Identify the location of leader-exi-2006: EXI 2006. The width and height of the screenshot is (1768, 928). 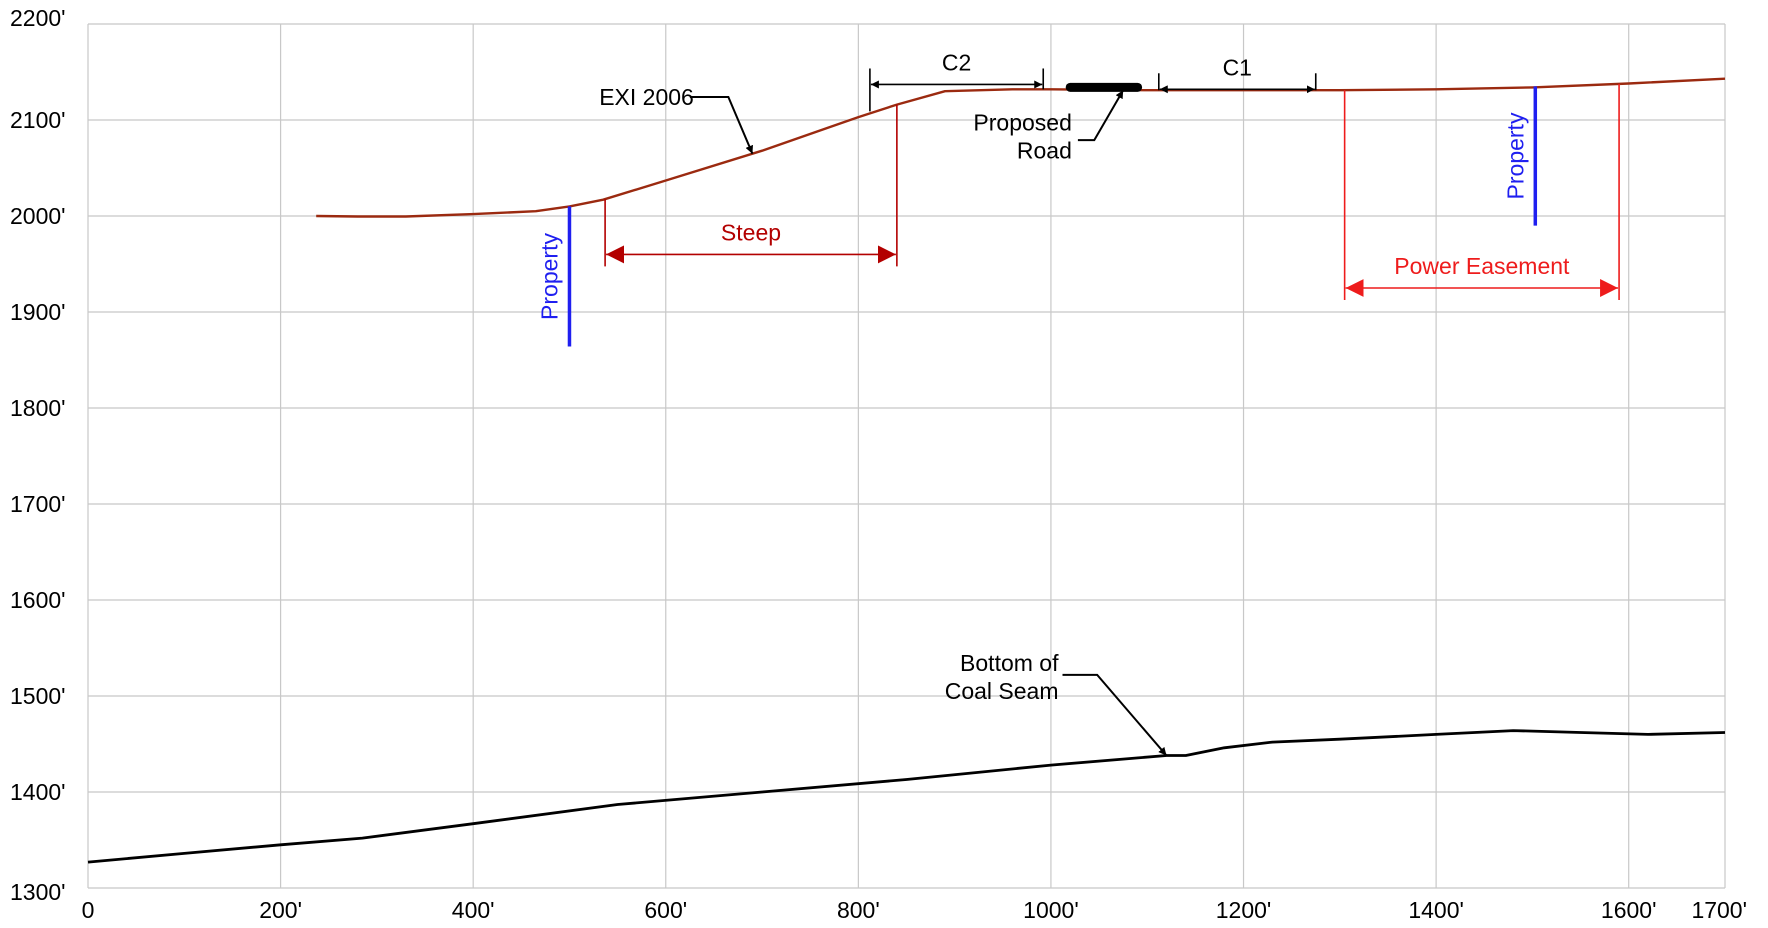
(676, 119).